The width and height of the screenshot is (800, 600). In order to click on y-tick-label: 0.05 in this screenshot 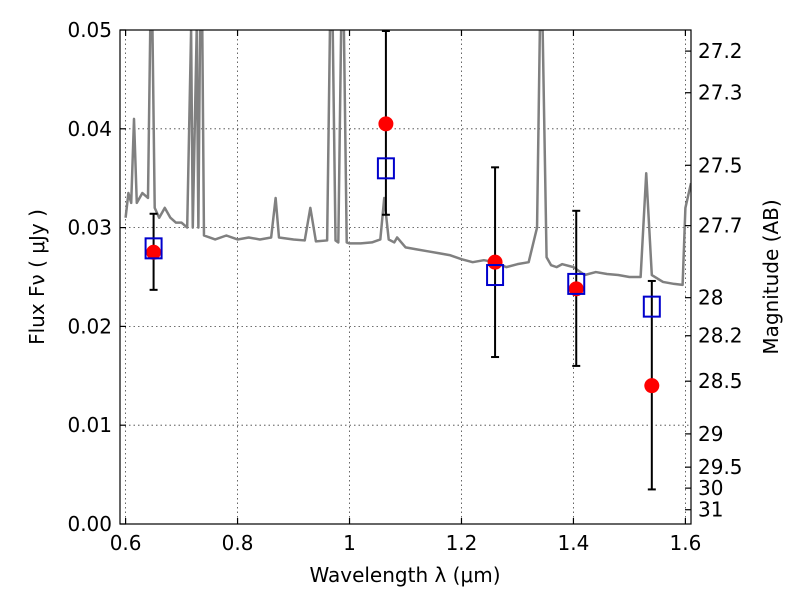, I will do `click(89, 30)`.